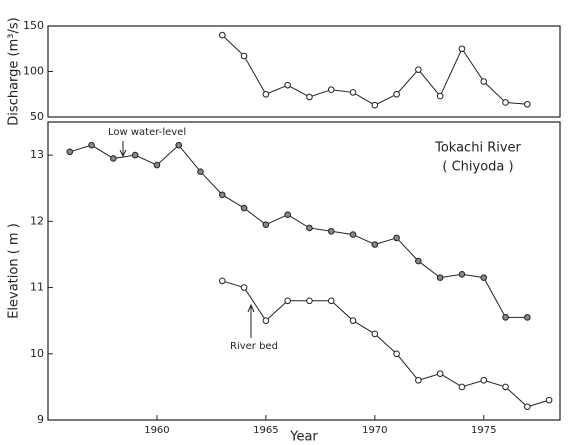 The image size is (568, 445). Describe the element at coordinates (147, 132) in the screenshot. I see `series-label: Low water-level` at that location.